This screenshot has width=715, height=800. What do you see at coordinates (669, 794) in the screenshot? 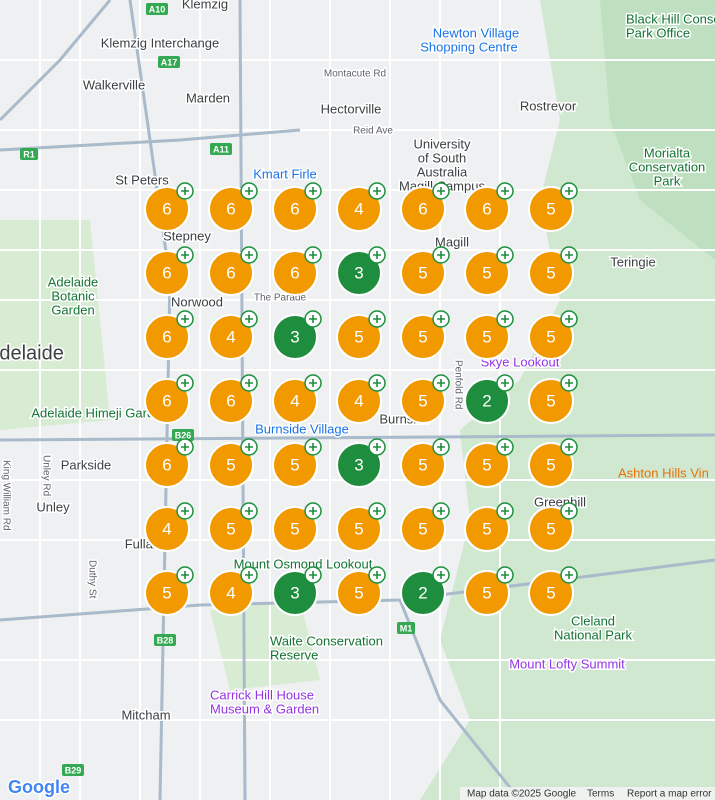
I see `report-link: Report a map error` at bounding box center [669, 794].